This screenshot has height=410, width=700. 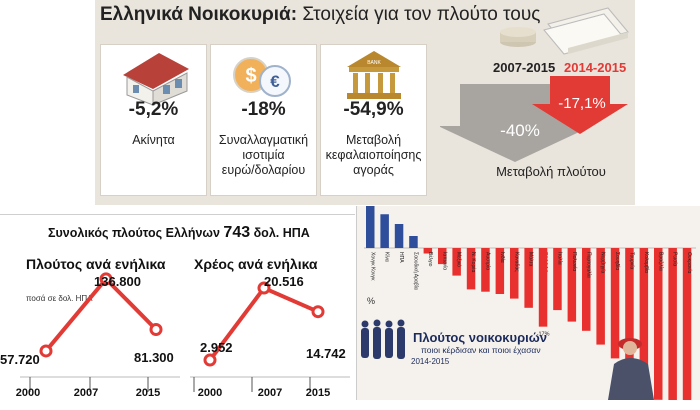 I want to click on people-icon, so click(x=383, y=339).